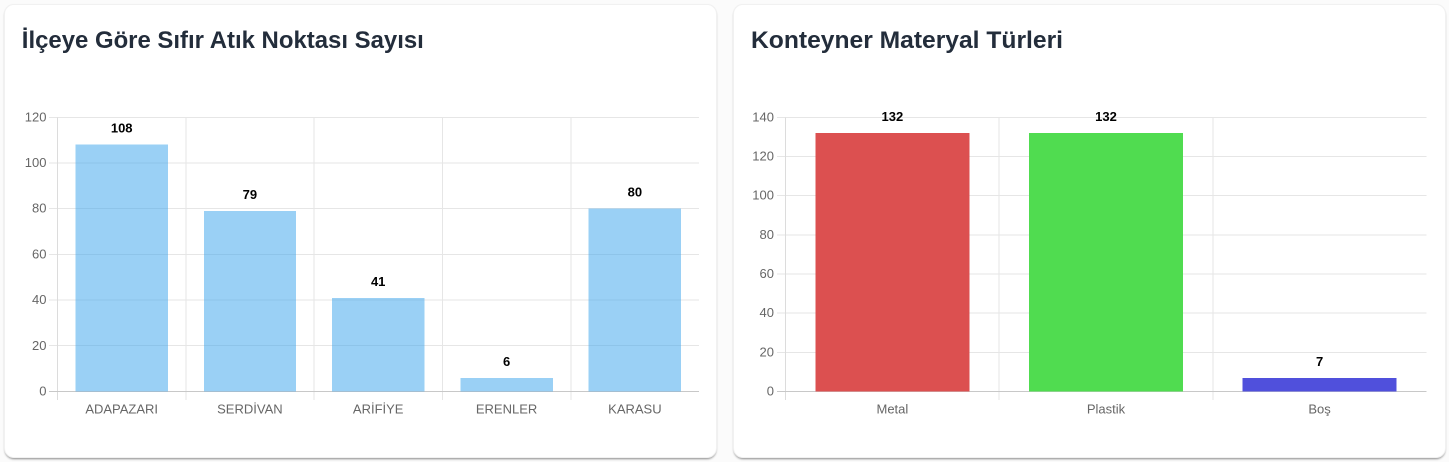 This screenshot has height=462, width=1449. Describe the element at coordinates (250, 194) in the screenshot. I see `svg-text: 79` at that location.